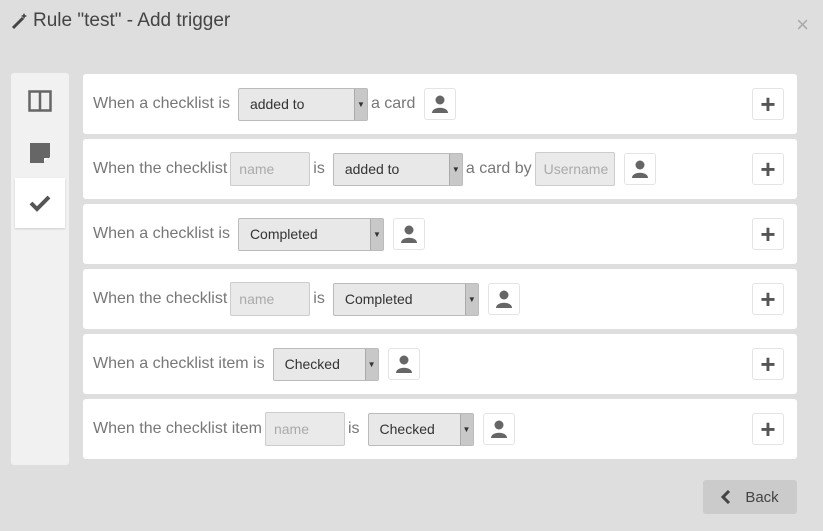 Image resolution: width=823 pixels, height=531 pixels. I want to click on trigger-row: When a checklist is added to ▼ a card +, so click(440, 104).